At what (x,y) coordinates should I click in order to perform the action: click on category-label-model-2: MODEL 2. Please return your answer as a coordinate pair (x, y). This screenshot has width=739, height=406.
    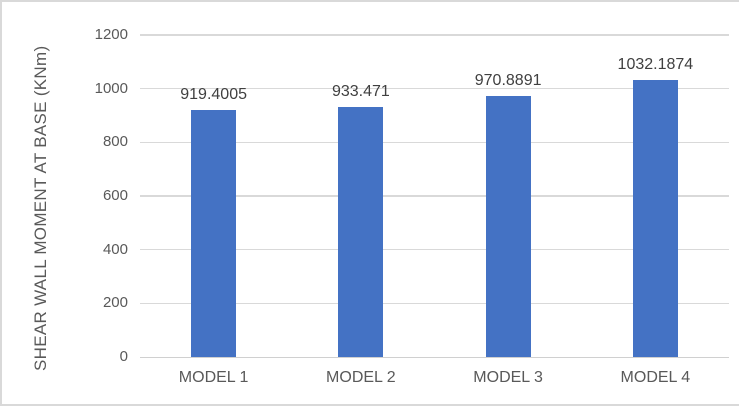
    Looking at the image, I should click on (361, 377).